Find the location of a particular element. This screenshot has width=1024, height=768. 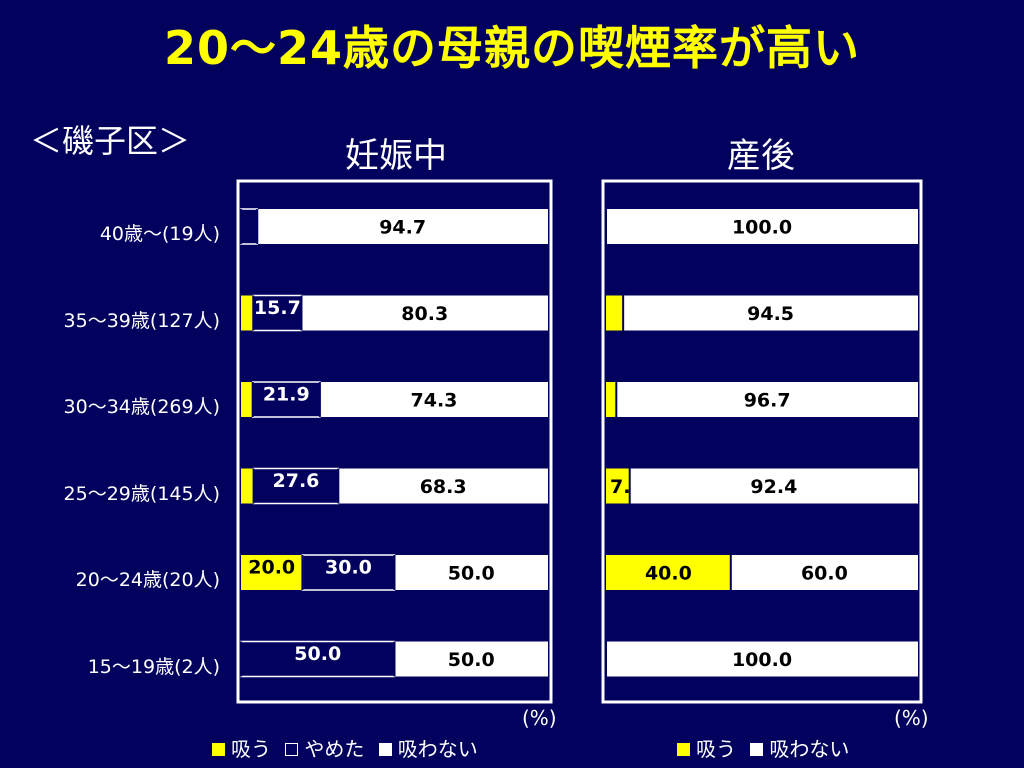

row-label-20-24: 20～24歳(20人) is located at coordinates (147, 580).